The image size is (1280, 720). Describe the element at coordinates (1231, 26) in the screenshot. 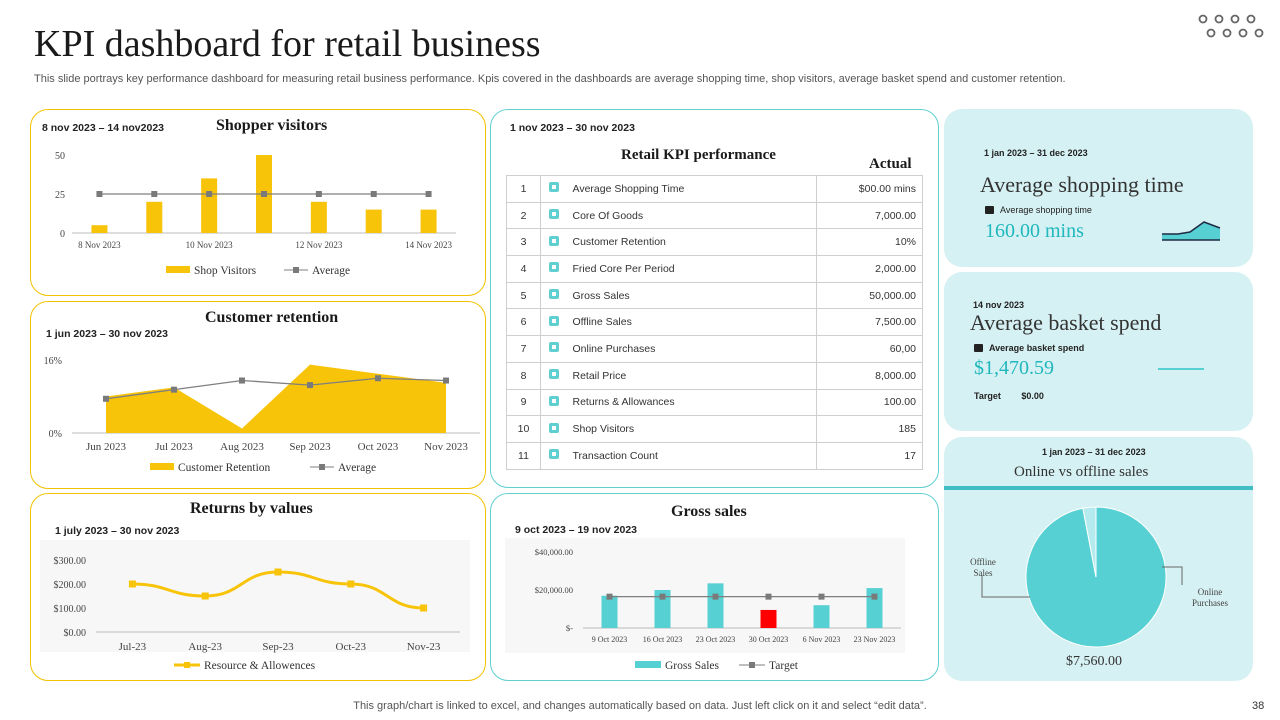

I see `dots-logo-icon` at that location.